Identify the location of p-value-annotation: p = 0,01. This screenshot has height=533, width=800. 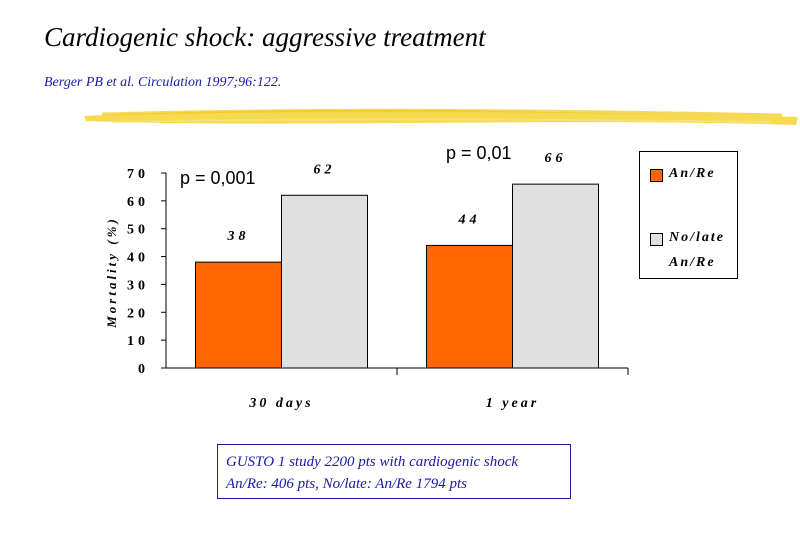
(479, 153).